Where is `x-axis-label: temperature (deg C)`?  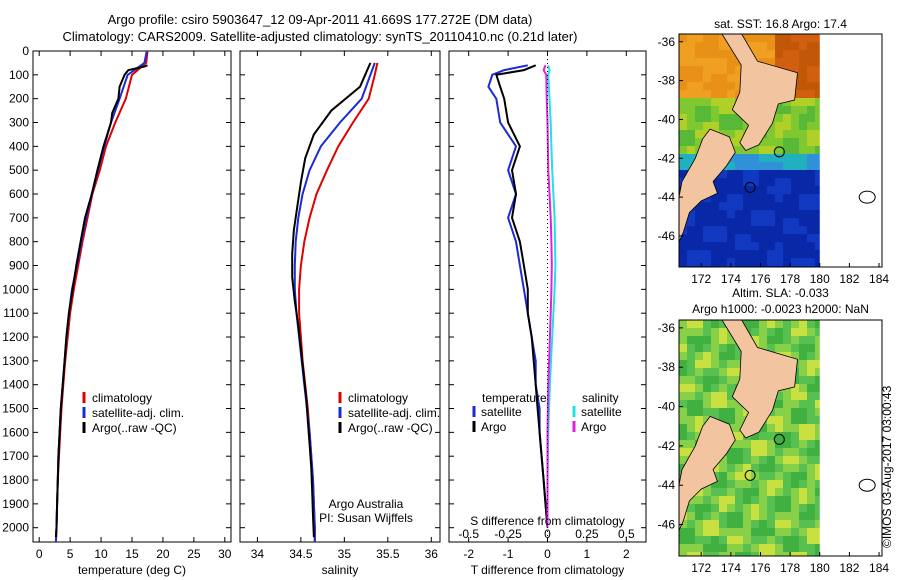
x-axis-label: temperature (deg C) is located at coordinates (132, 570).